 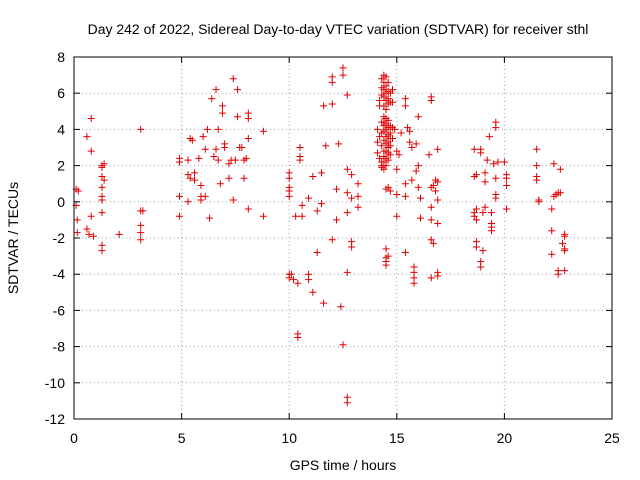 I want to click on y-tick-label: -12, so click(x=55, y=419).